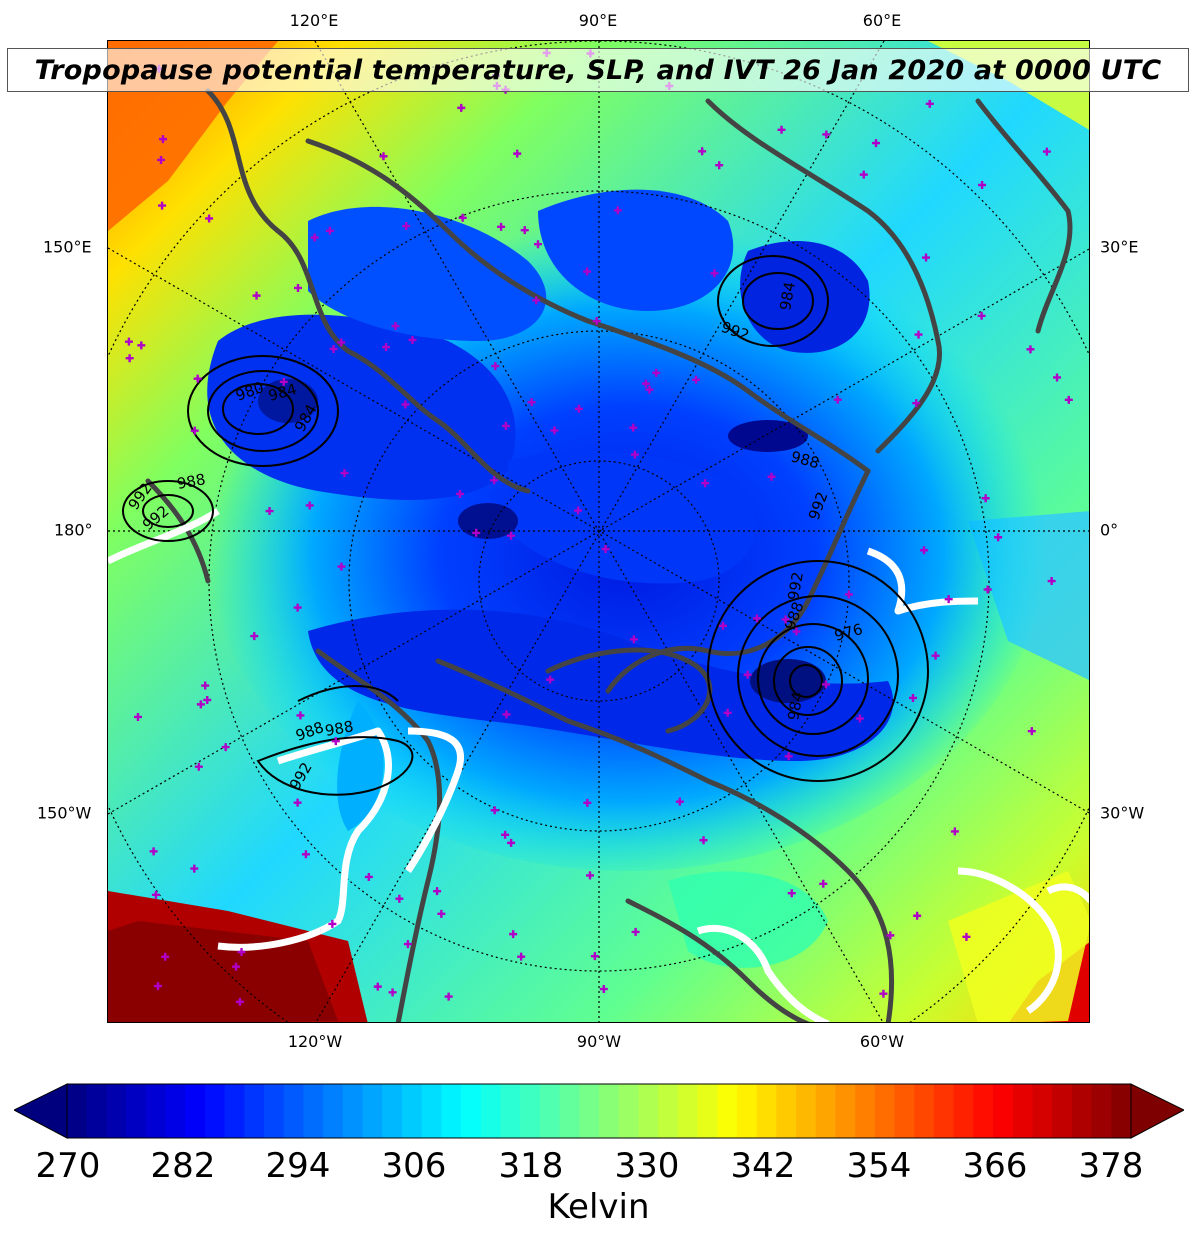 Image resolution: width=1197 pixels, height=1238 pixels. I want to click on lat-label-30e: 30°E, so click(1119, 247).